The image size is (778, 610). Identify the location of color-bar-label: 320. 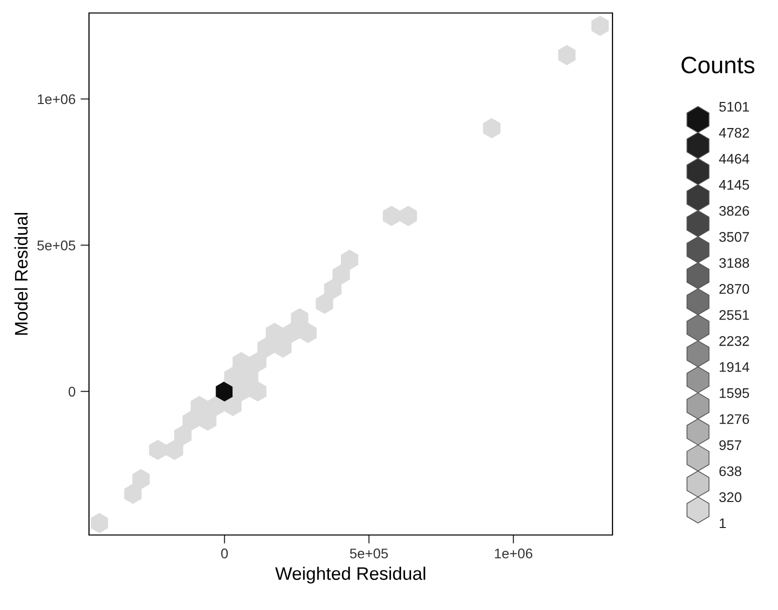
(730, 497).